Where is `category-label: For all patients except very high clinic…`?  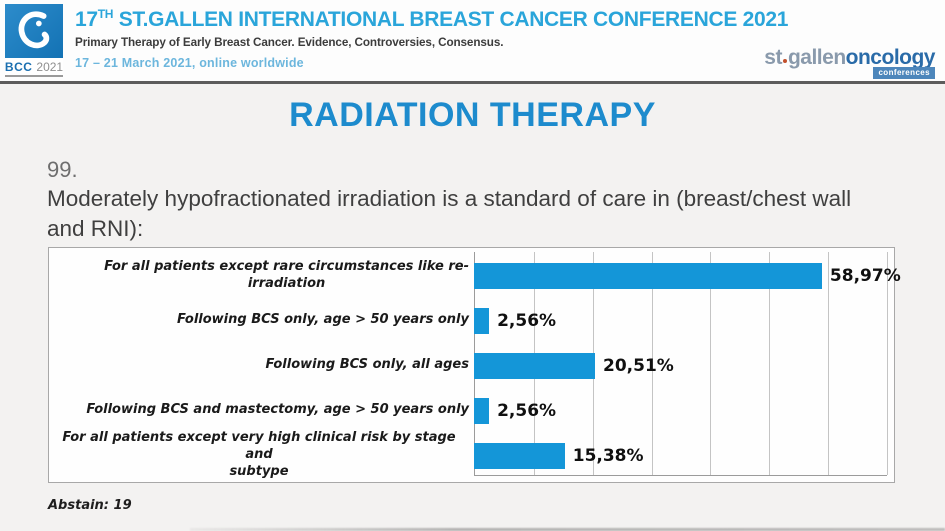 category-label: For all patients except very high clinic… is located at coordinates (259, 454).